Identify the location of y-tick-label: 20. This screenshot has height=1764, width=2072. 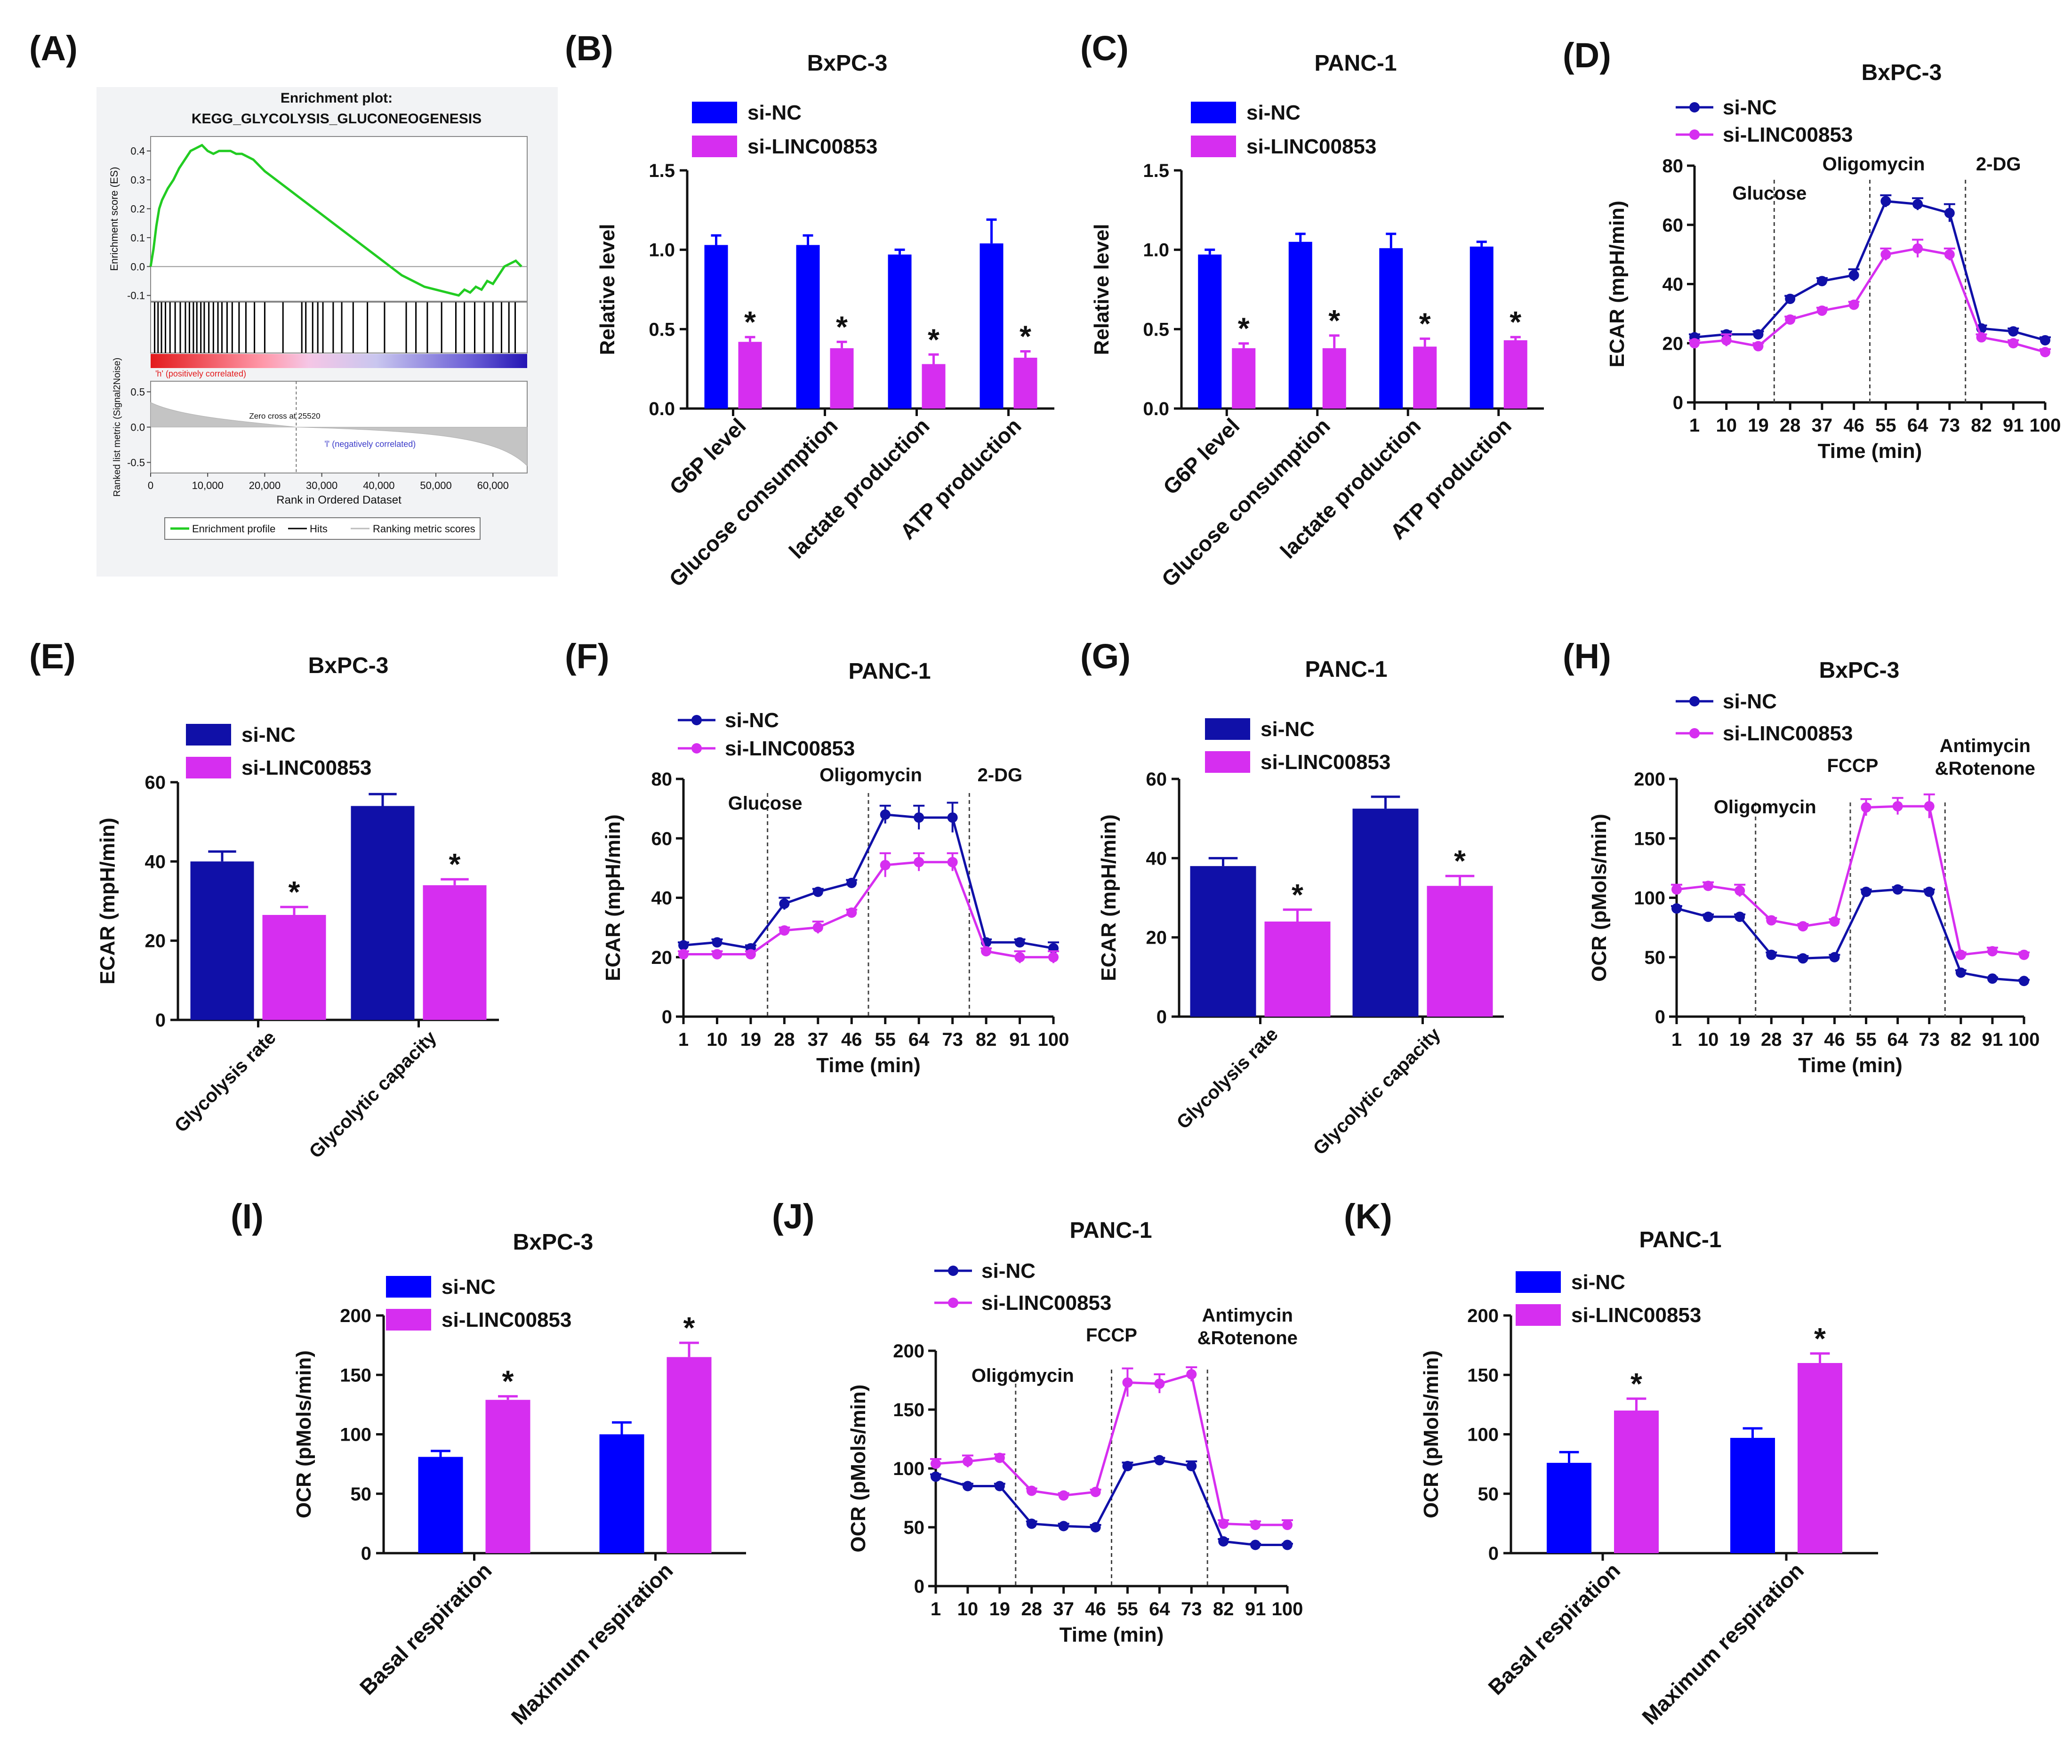
(662, 957).